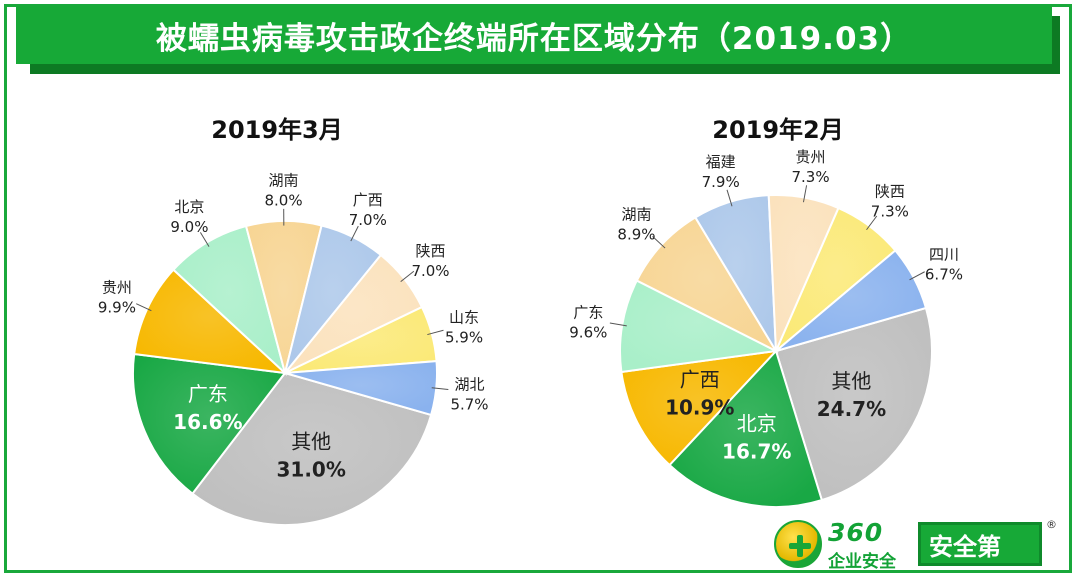  Describe the element at coordinates (310, 469) in the screenshot. I see `pie-value-label: 31.0%` at that location.